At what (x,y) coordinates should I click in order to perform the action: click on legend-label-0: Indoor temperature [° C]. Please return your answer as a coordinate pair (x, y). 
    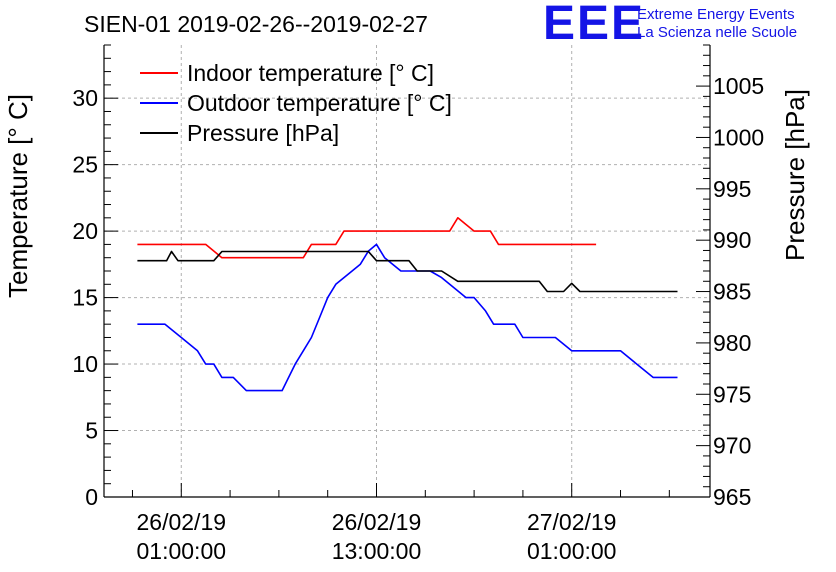
    Looking at the image, I should click on (310, 73).